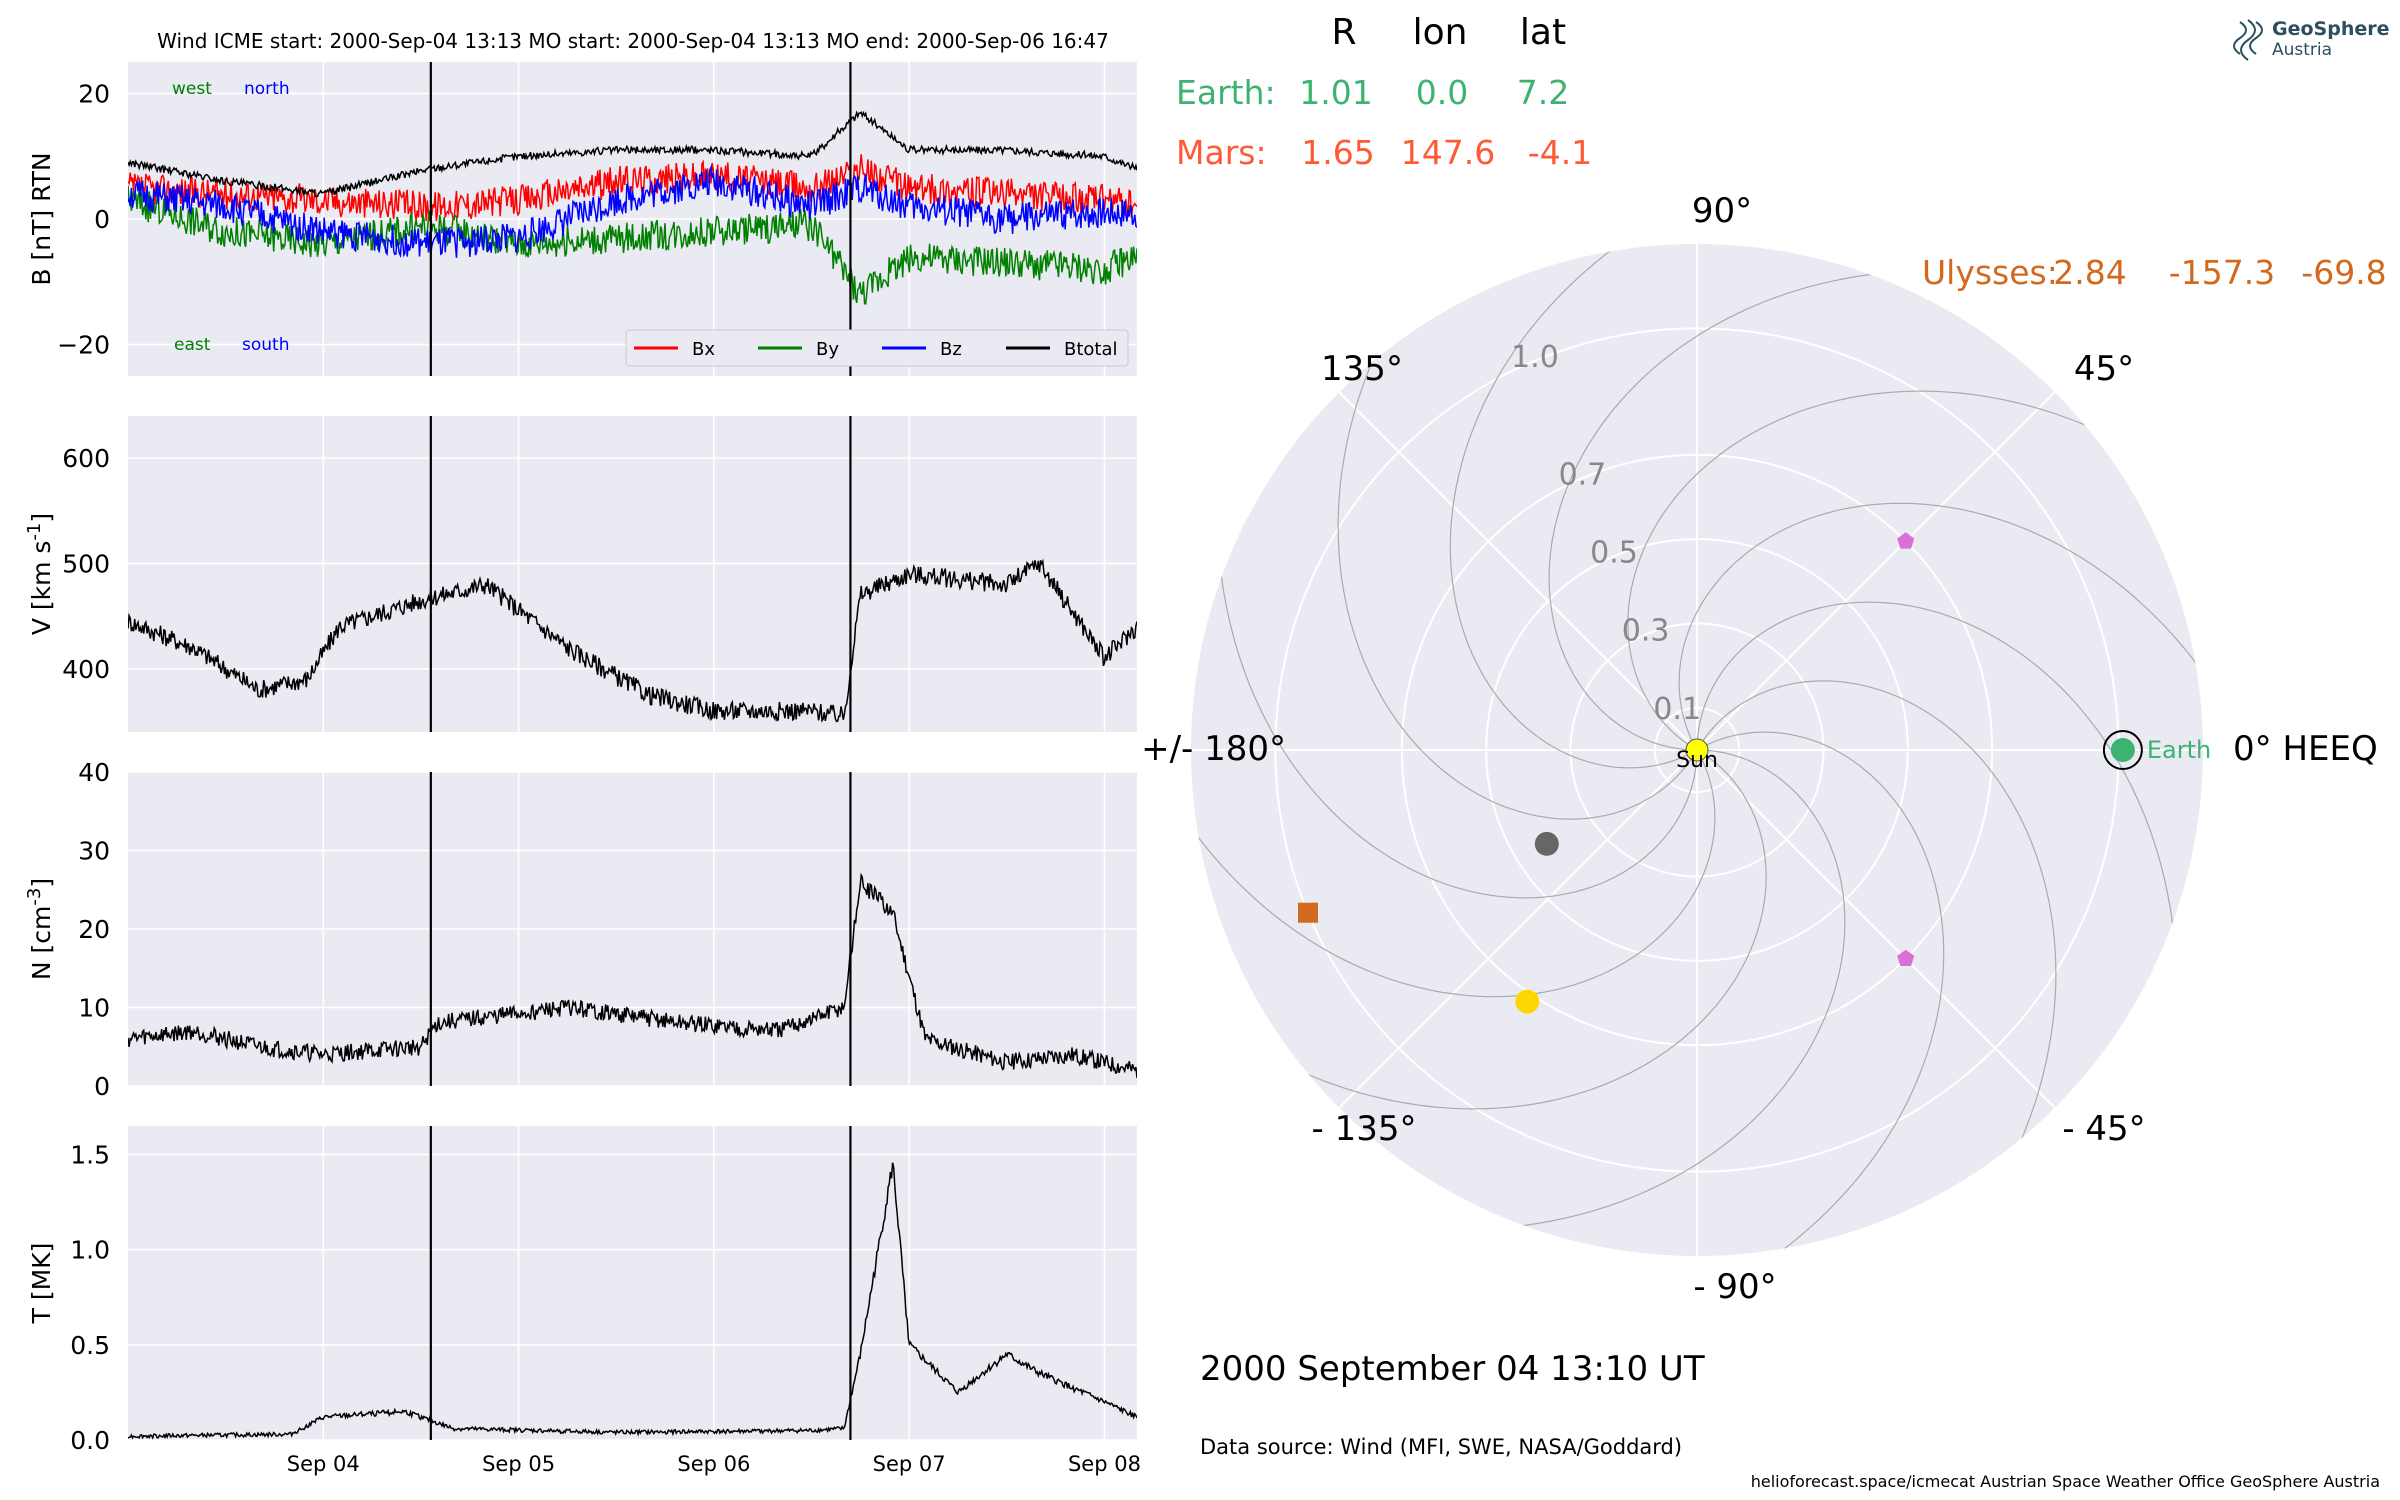 Image resolution: width=2400 pixels, height=1500 pixels. I want to click on body-gray_body, so click(1546, 843).